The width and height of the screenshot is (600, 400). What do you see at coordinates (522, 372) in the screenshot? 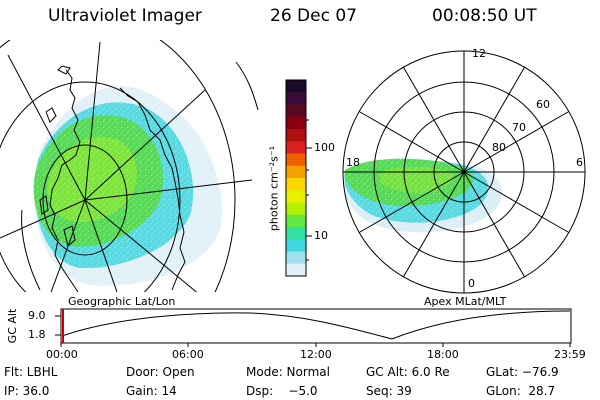
I see `info-glat: GLat: −76.9` at bounding box center [522, 372].